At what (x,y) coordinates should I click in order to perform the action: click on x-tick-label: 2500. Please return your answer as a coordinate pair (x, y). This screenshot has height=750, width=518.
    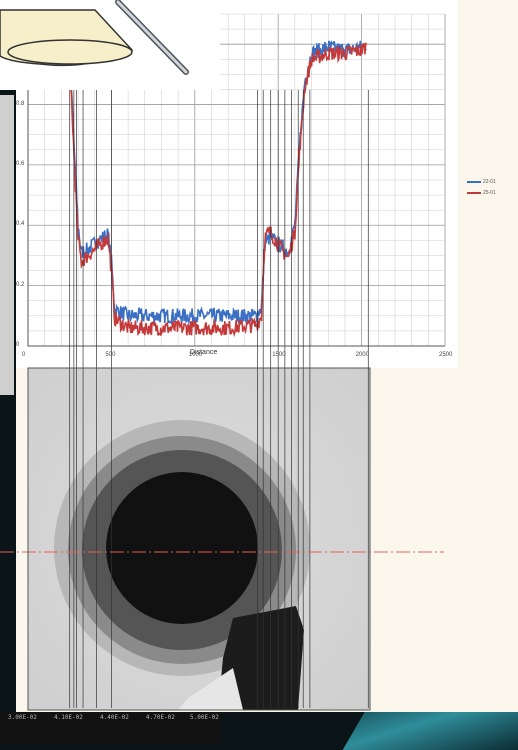
    Looking at the image, I should click on (446, 355).